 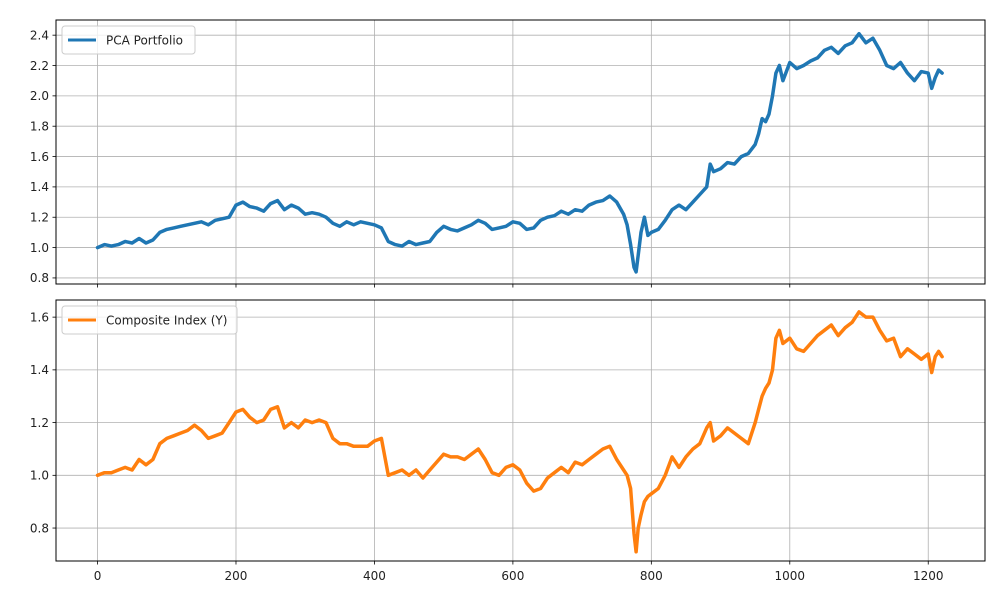 I want to click on top-ytick-label: 2.0, so click(x=39, y=96).